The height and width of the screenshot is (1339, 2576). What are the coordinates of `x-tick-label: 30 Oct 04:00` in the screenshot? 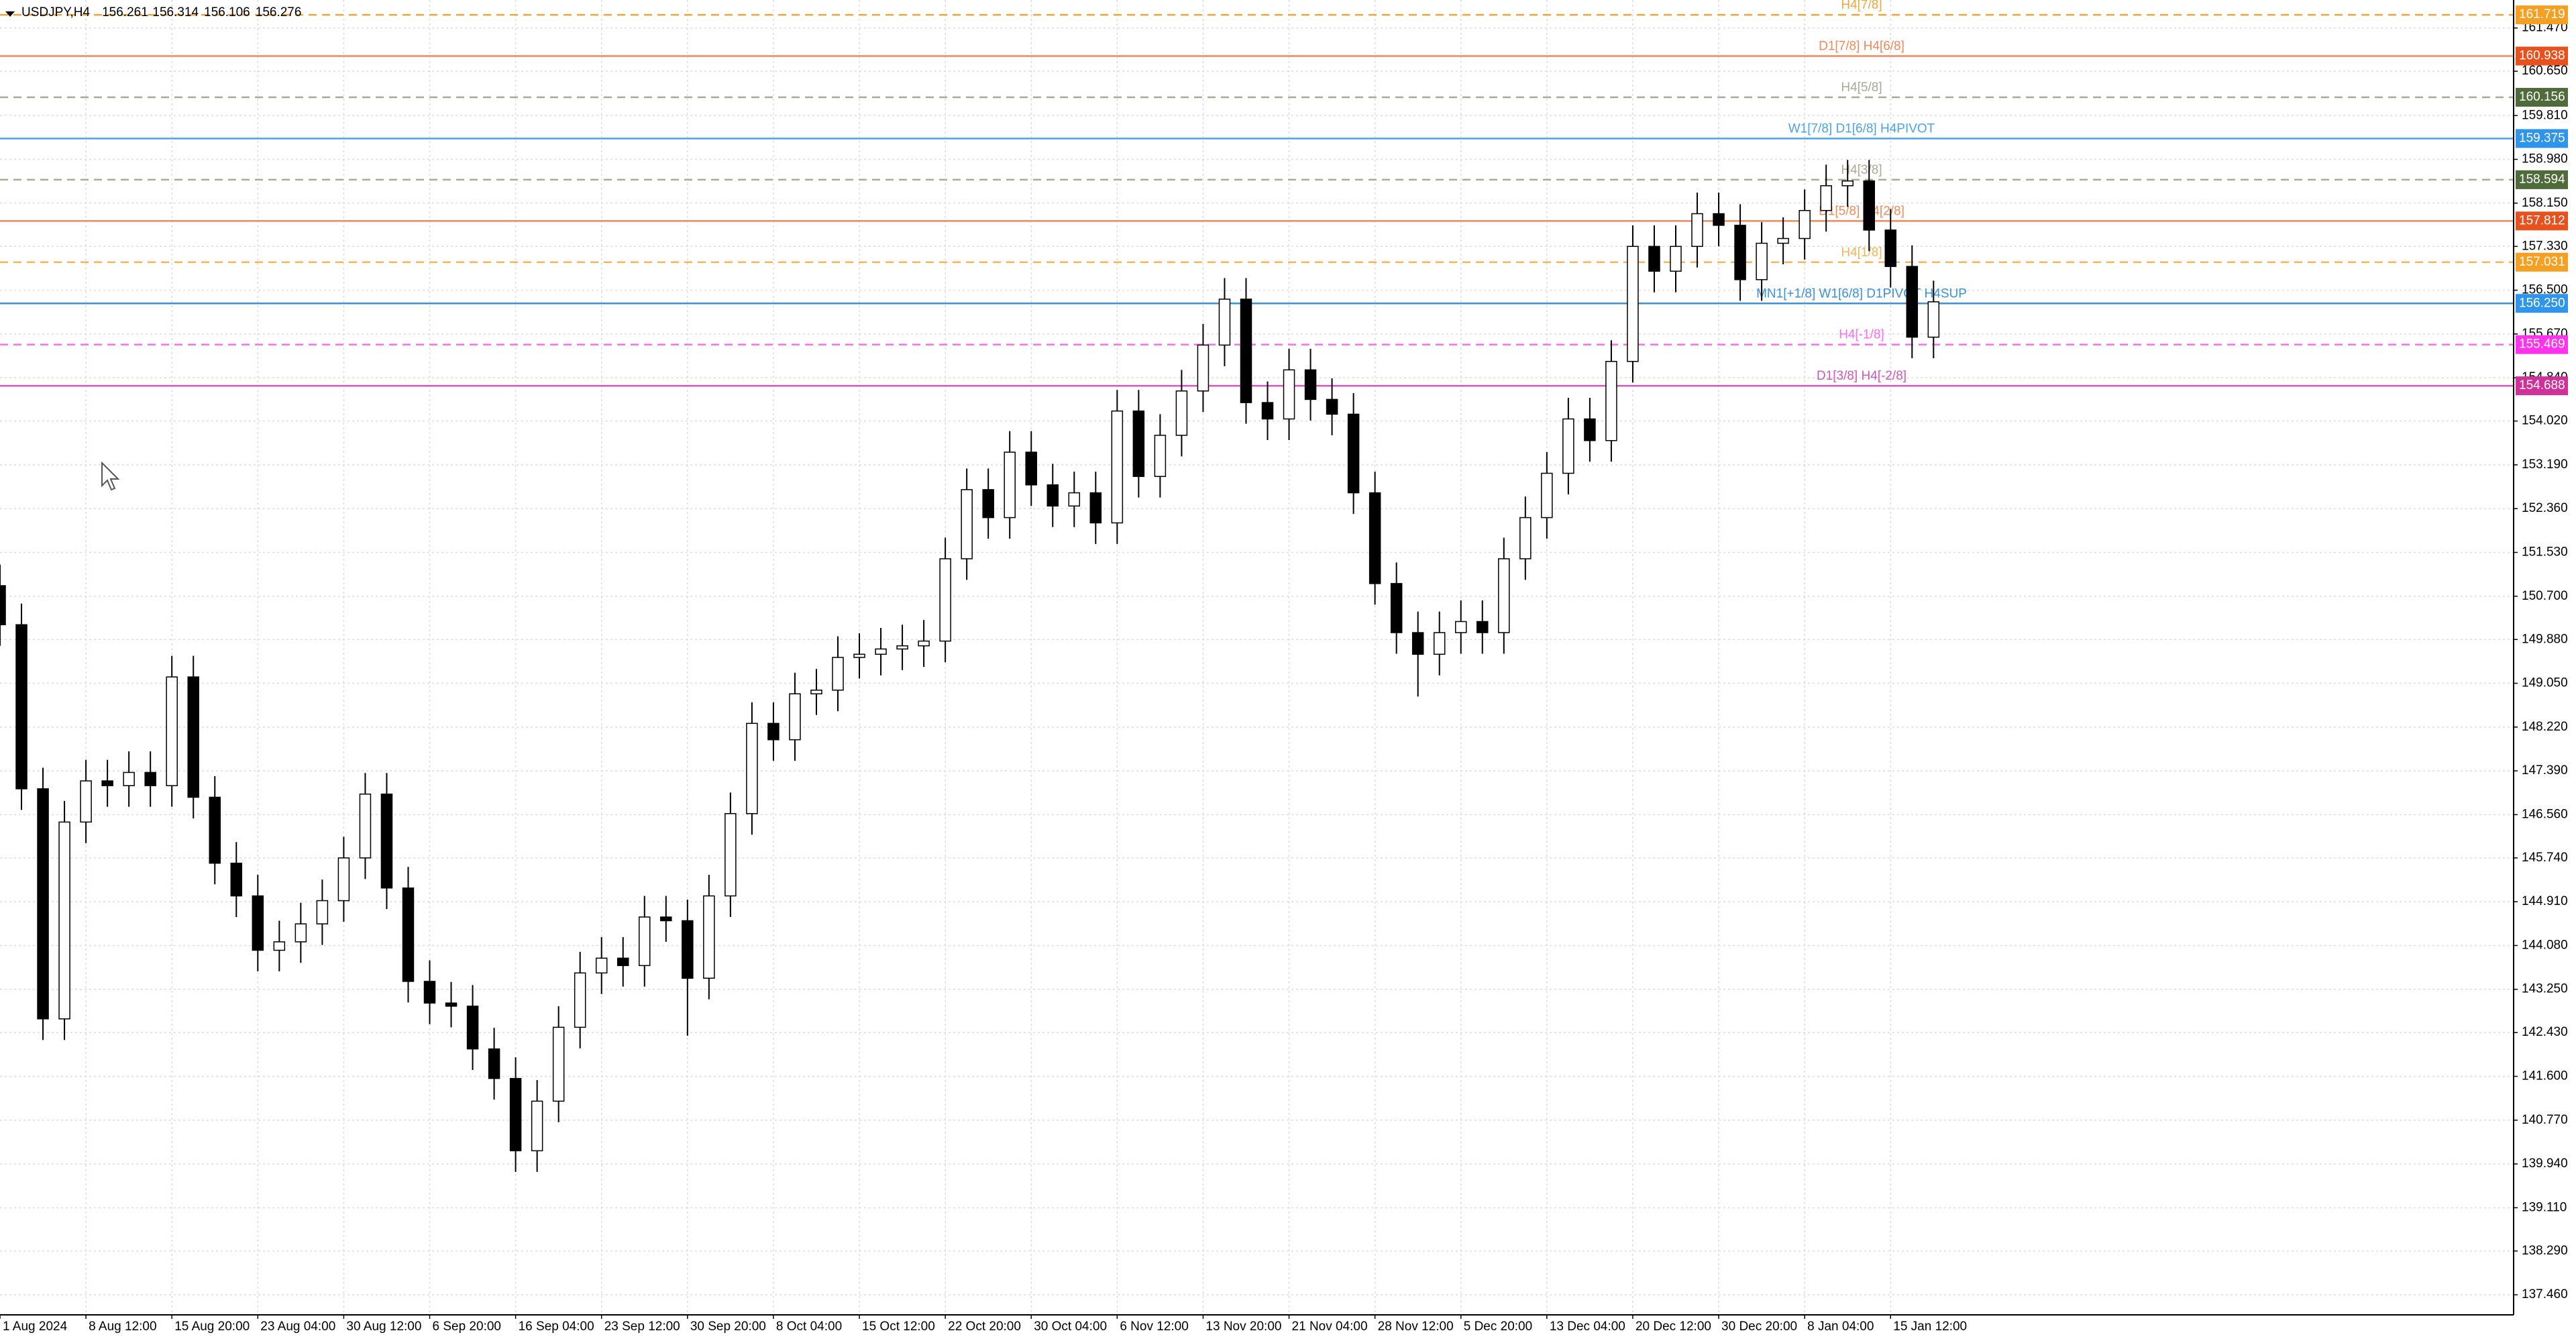 It's located at (1070, 1327).